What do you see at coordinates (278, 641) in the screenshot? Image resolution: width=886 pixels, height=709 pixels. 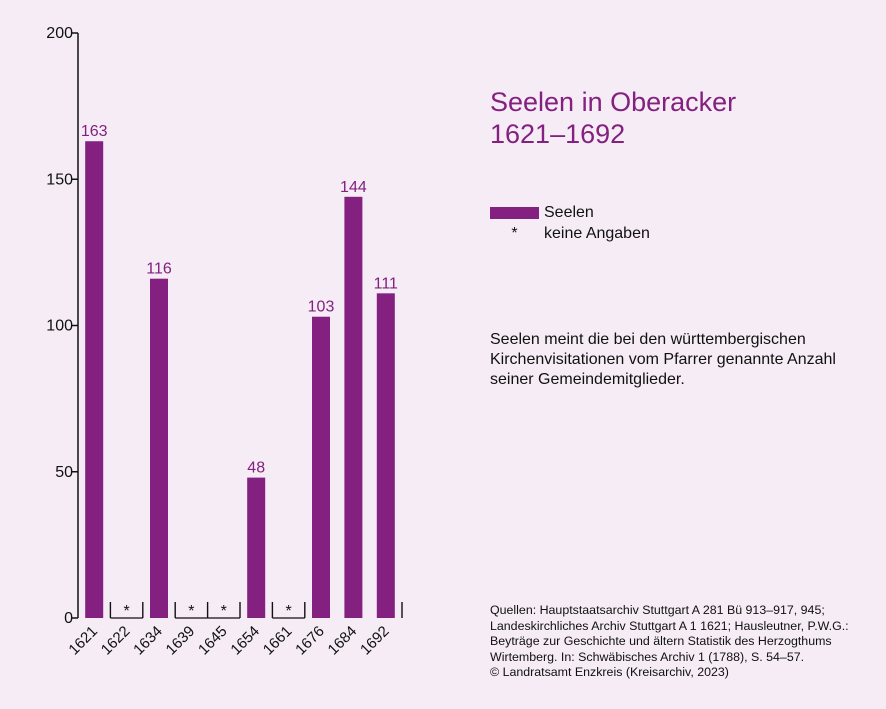 I see `x-tick-label-1661: 1661` at bounding box center [278, 641].